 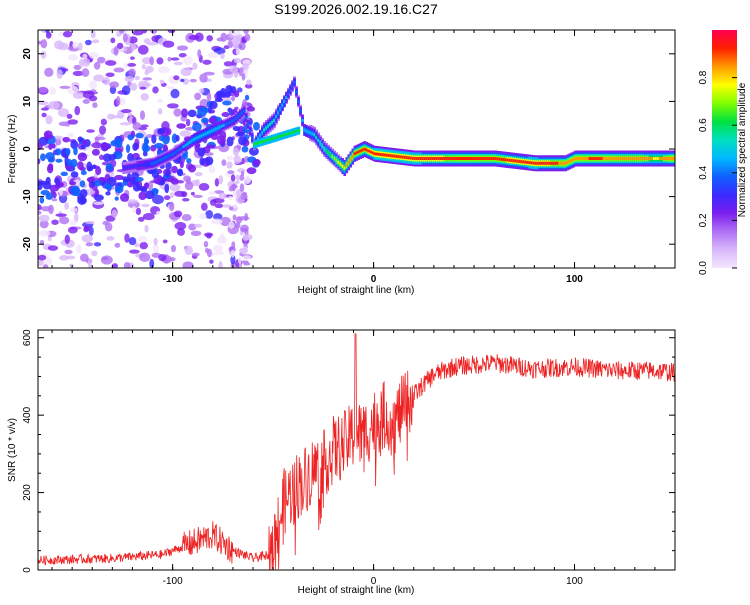 I want to click on spectrogram-ylabel: Frequency (Hz), so click(x=12, y=149).